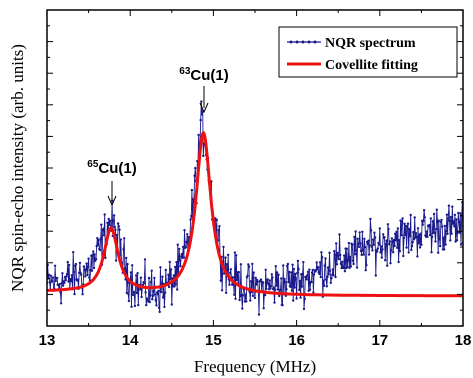 The image size is (473, 378). What do you see at coordinates (371, 65) in the screenshot?
I see `legend-label-covellite-fitting: Covellite fitting` at bounding box center [371, 65].